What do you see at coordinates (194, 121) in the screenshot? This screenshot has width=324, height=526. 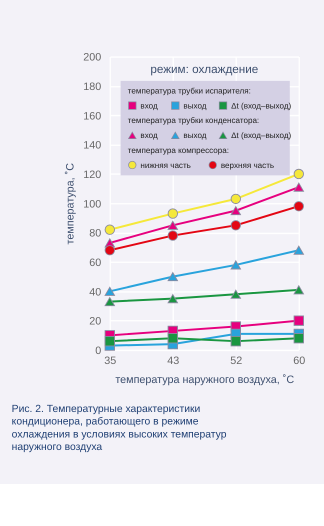 I see `annotation: температура трубки конденсатора:` at bounding box center [194, 121].